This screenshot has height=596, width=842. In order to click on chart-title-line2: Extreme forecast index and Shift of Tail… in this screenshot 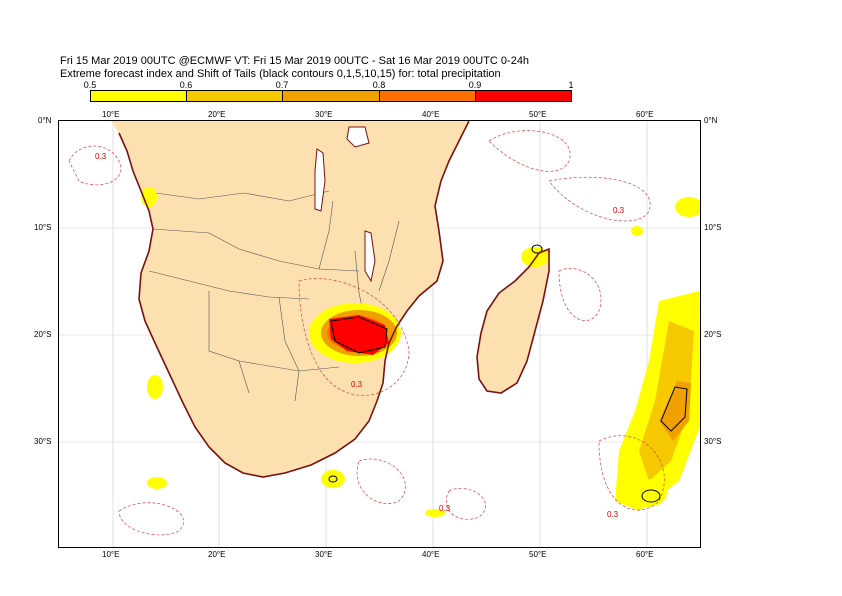, I will do `click(280, 74)`.